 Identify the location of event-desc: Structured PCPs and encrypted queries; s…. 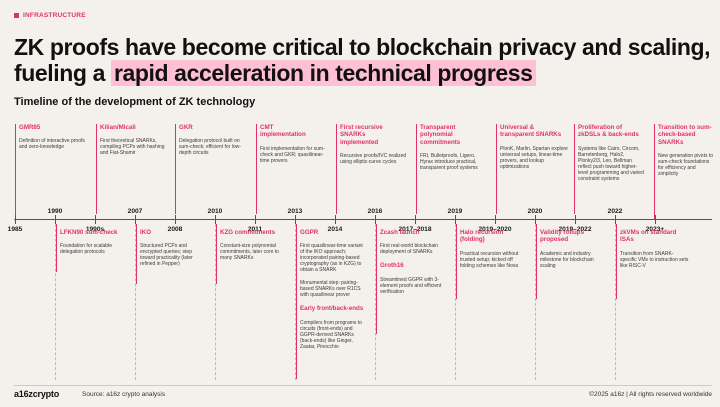
(166, 255).